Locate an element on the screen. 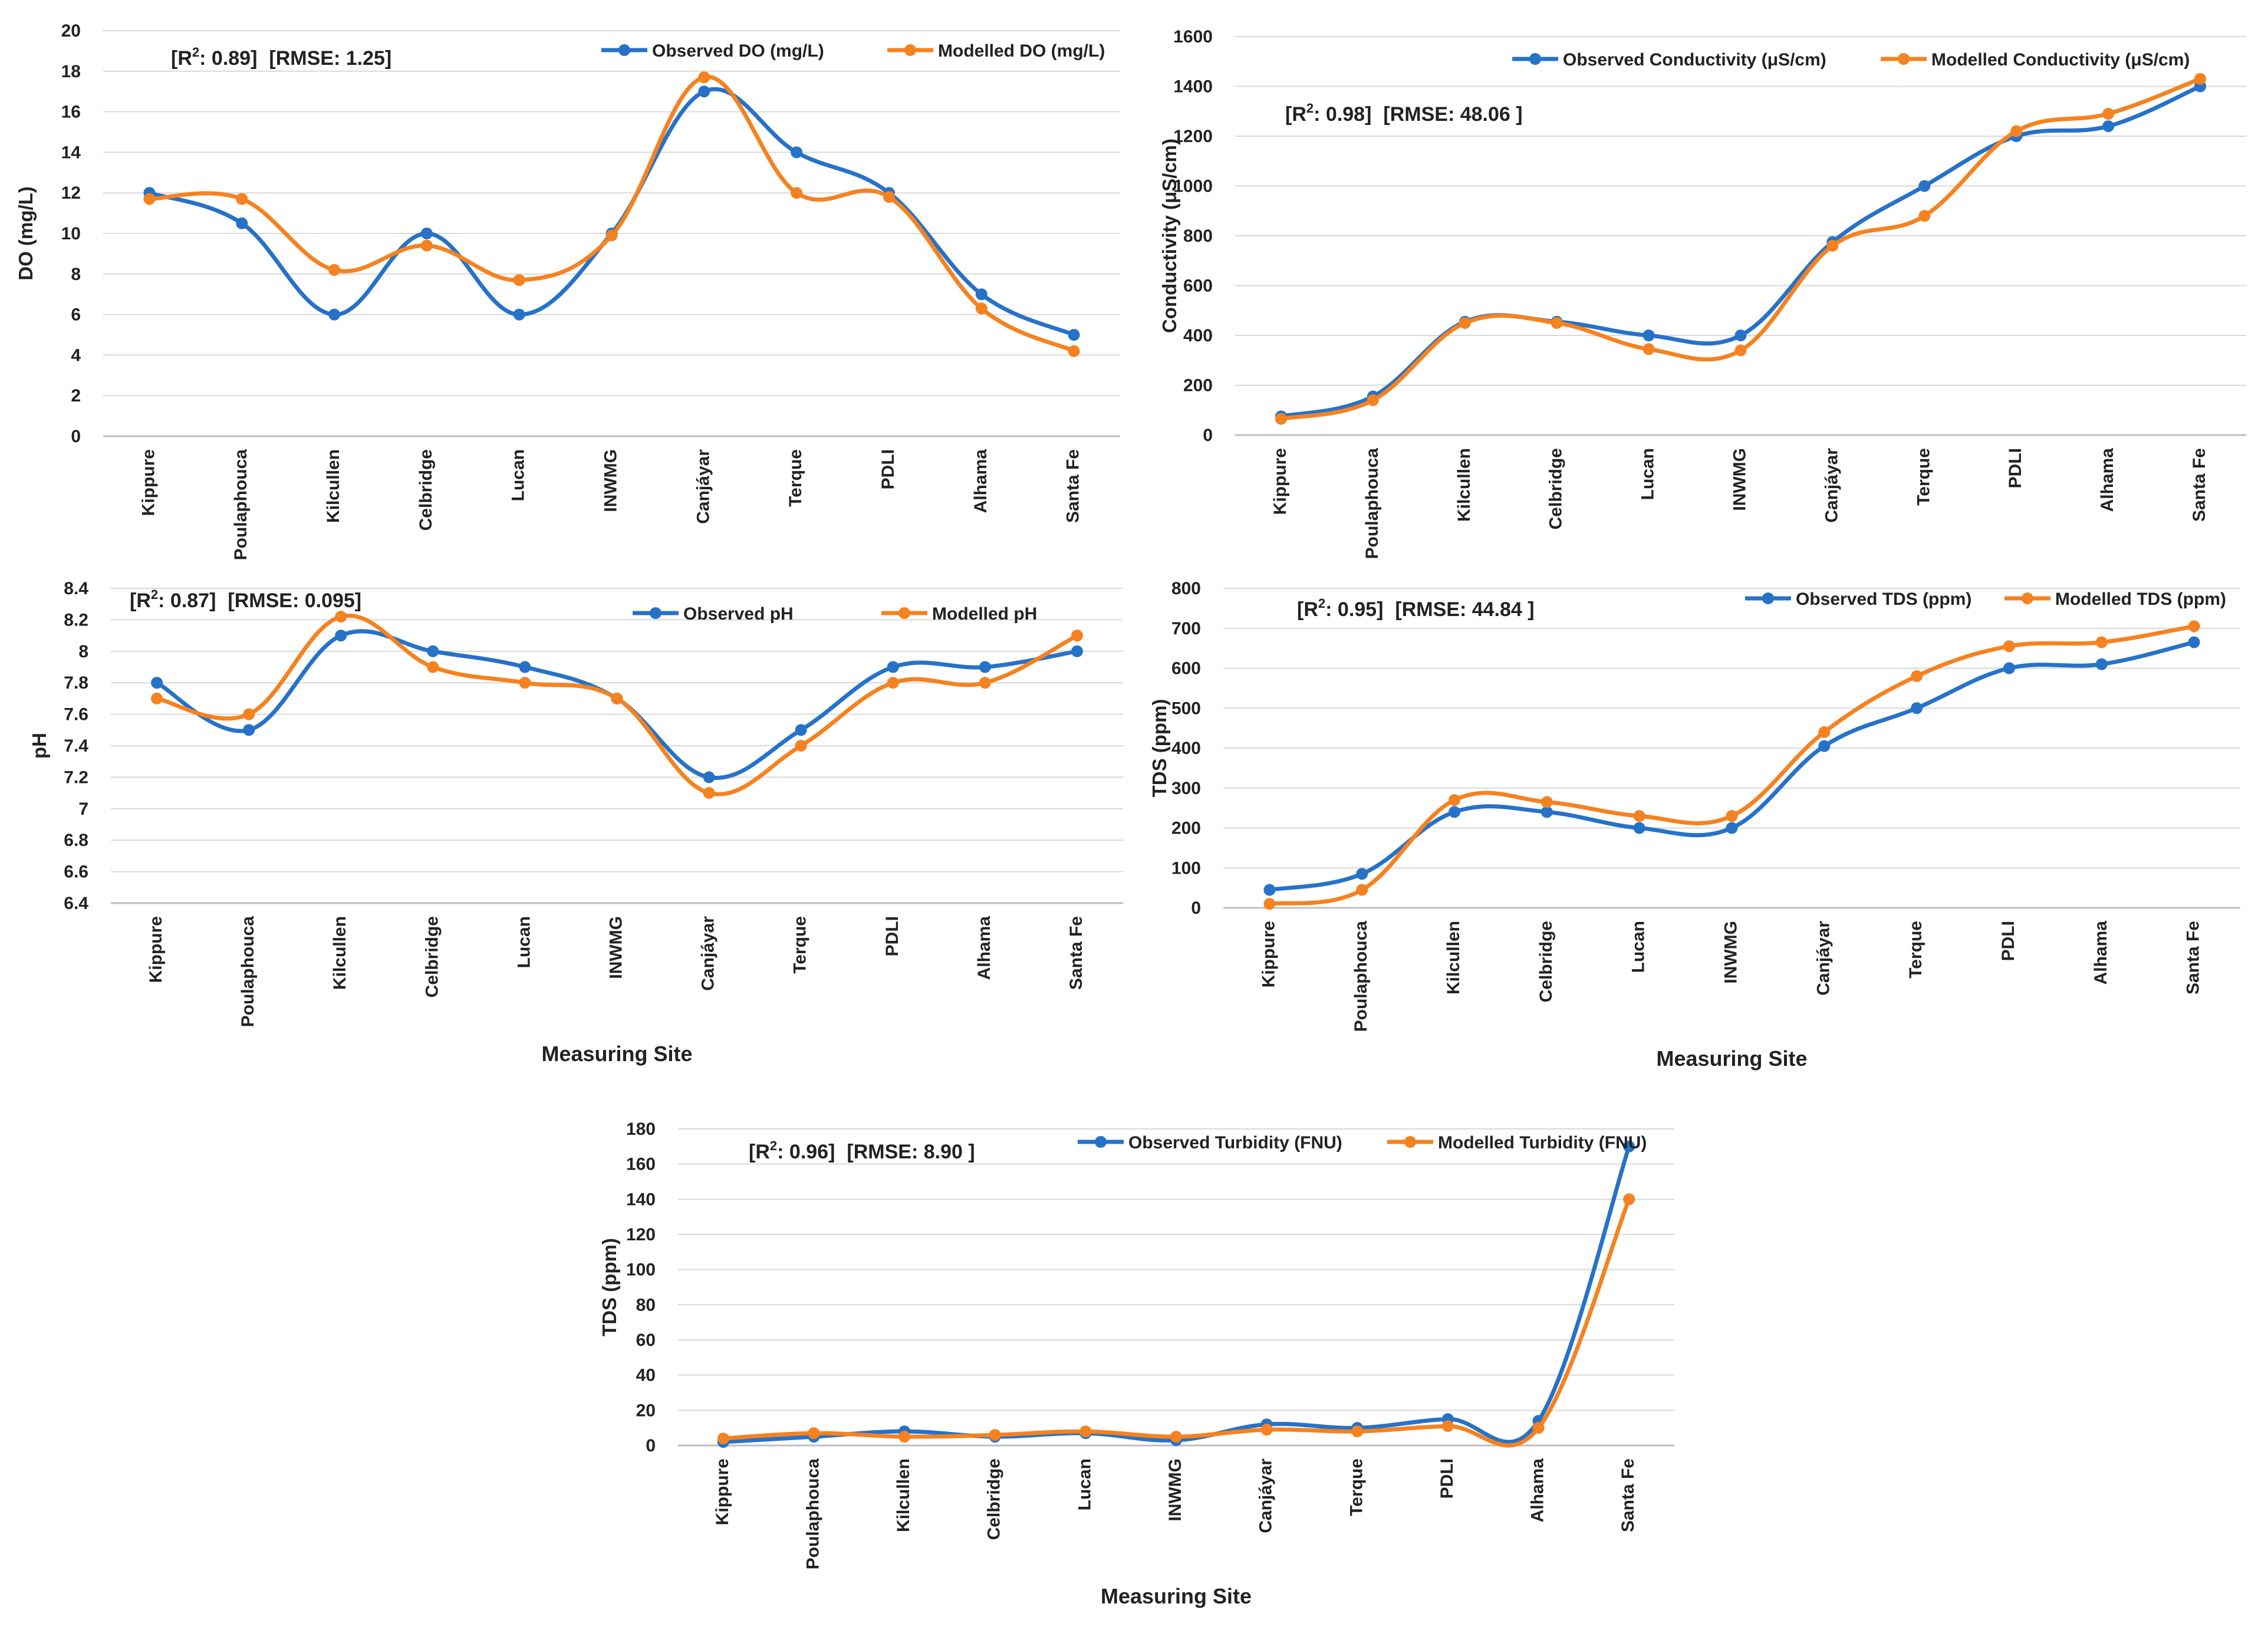 This screenshot has width=2268, height=1630. y-tick-label: 4 is located at coordinates (76, 355).